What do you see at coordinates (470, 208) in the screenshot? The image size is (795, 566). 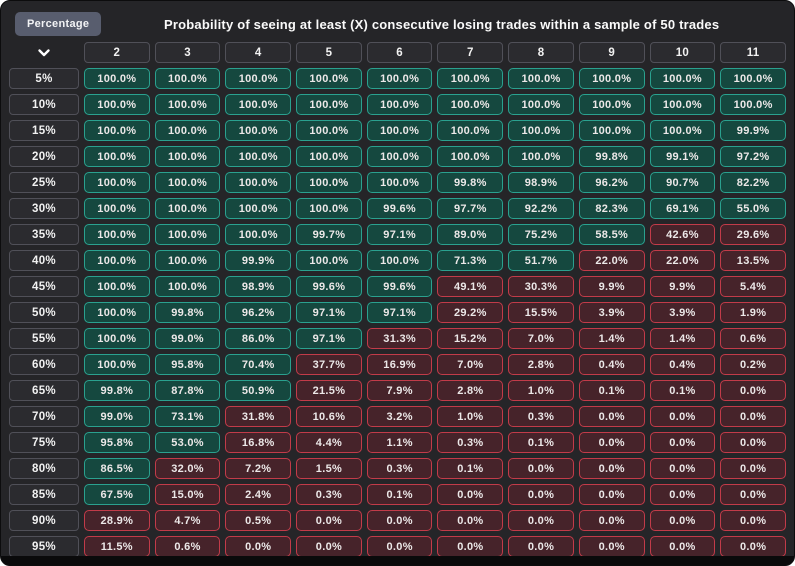 I see `matrix-cell: 97.7%` at bounding box center [470, 208].